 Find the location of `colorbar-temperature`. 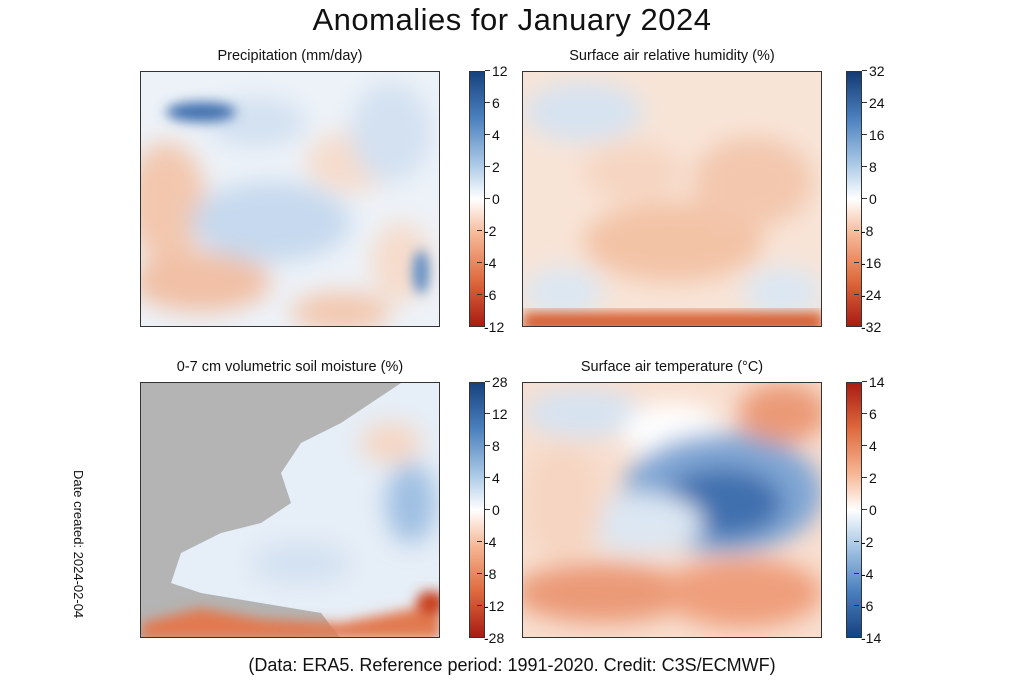

colorbar-temperature is located at coordinates (854, 510).